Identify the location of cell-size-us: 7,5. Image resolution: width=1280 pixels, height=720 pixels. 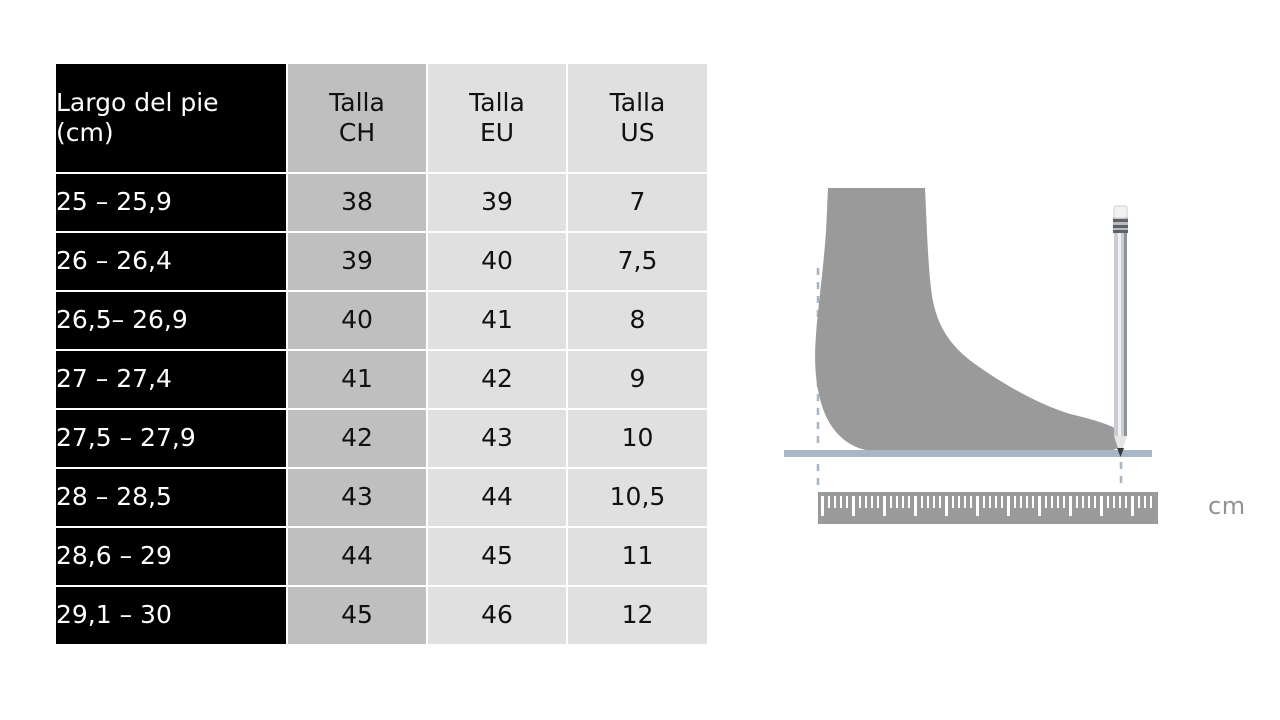
(637, 260).